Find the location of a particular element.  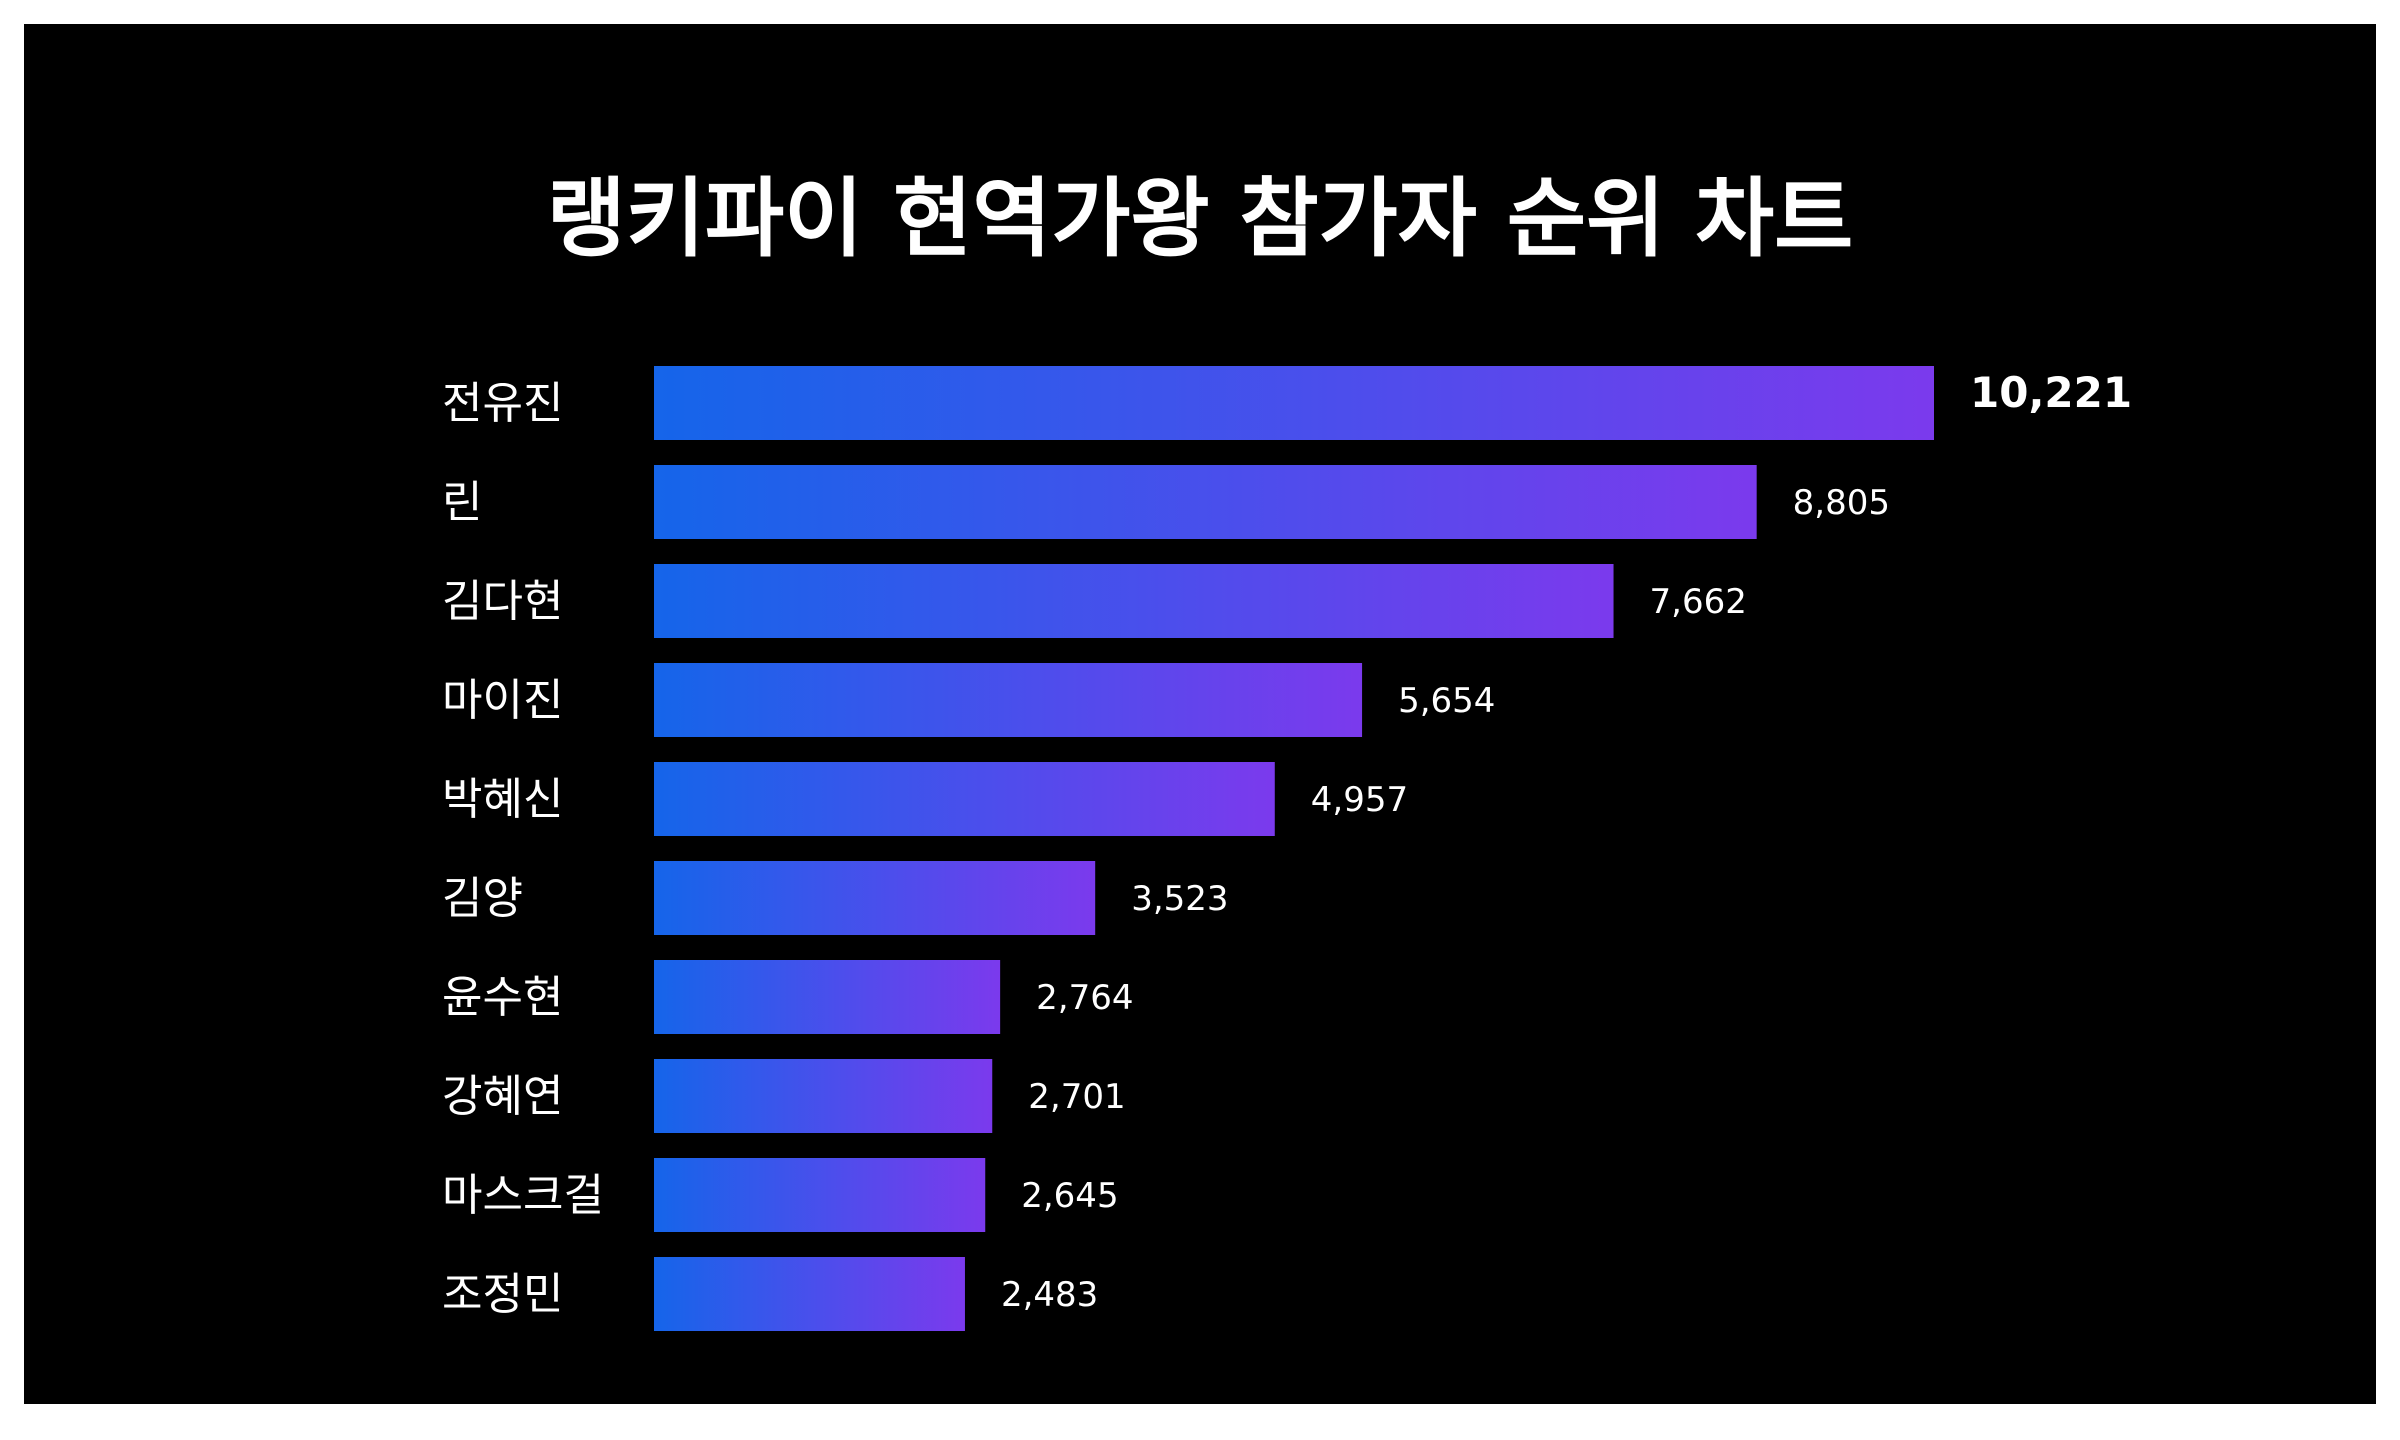

value-label-9: 2,645 is located at coordinates (1069, 1196).